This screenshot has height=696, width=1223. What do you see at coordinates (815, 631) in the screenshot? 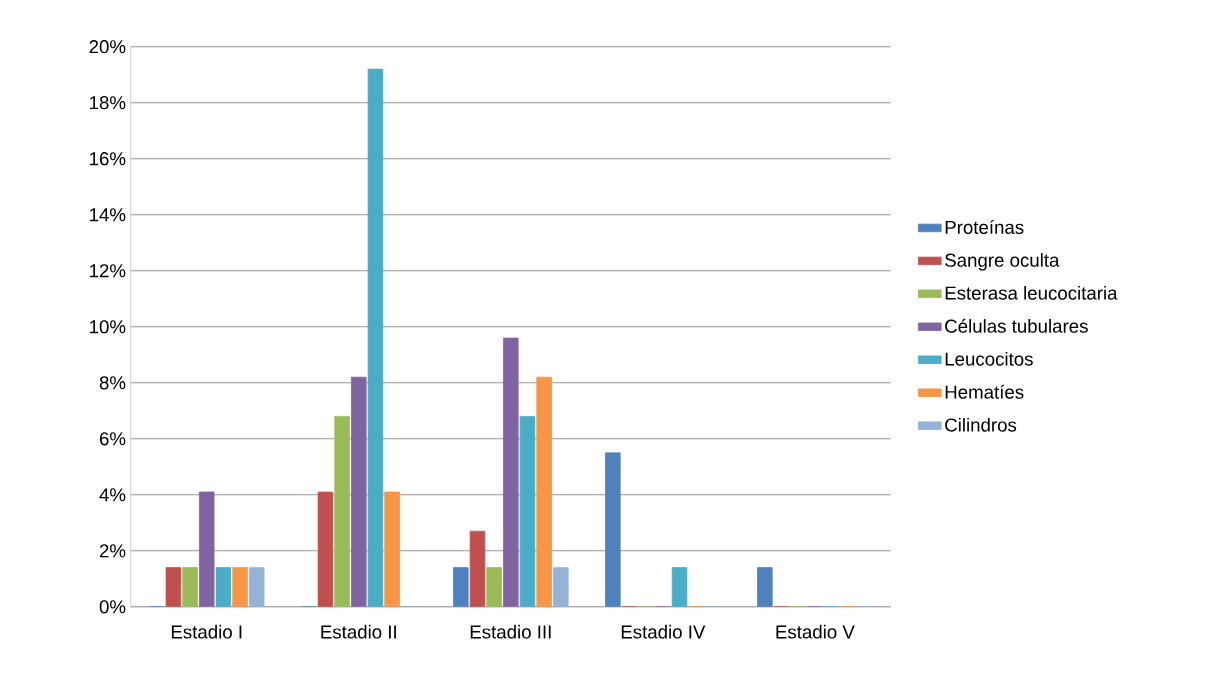
I see `x-tick-label: Estadio V` at bounding box center [815, 631].